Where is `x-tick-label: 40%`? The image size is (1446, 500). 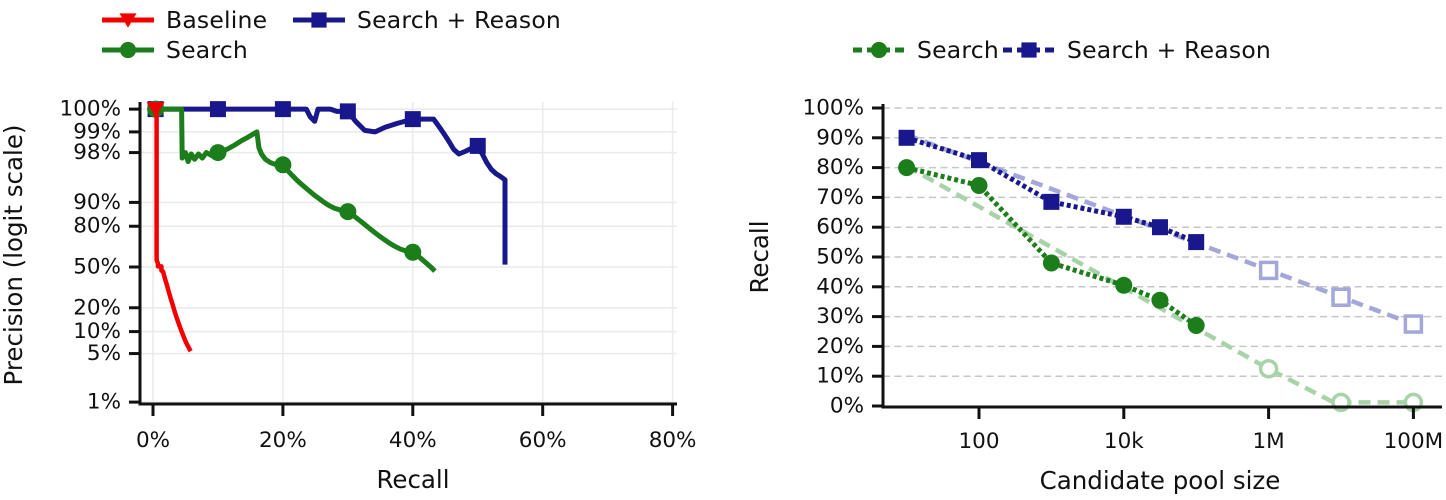 x-tick-label: 40% is located at coordinates (413, 440).